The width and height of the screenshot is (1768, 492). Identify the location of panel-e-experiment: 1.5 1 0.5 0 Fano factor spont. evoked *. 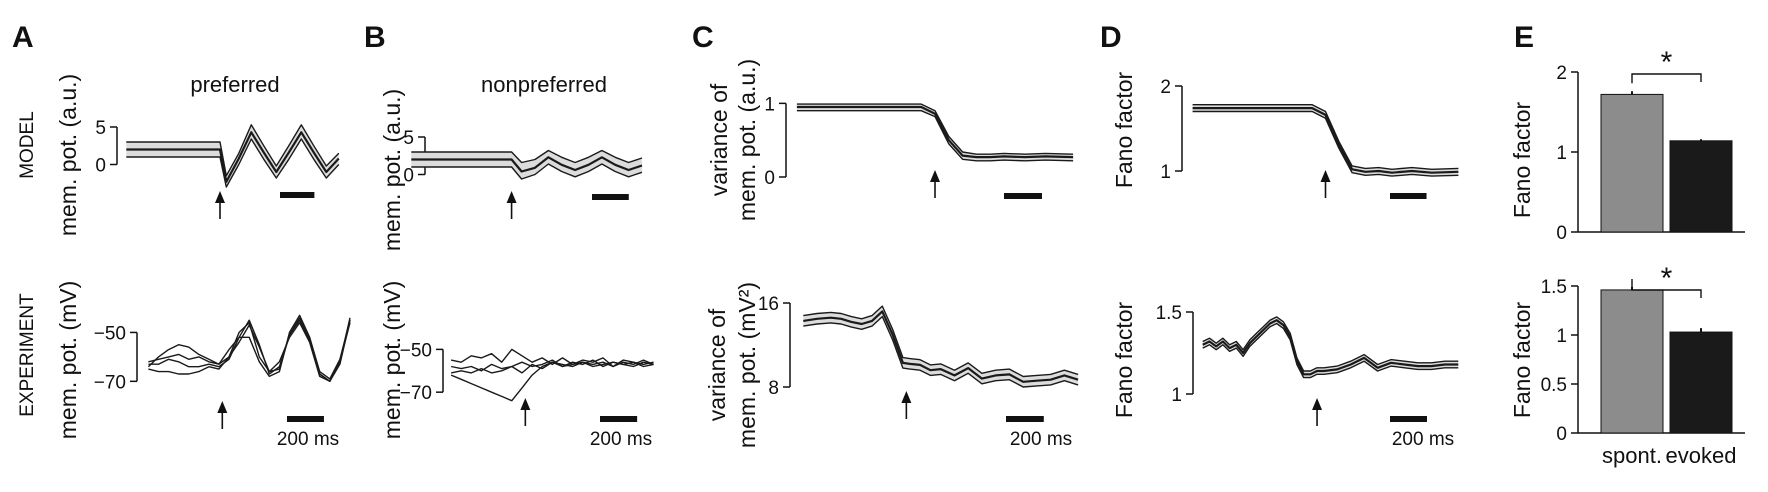
(1627, 365).